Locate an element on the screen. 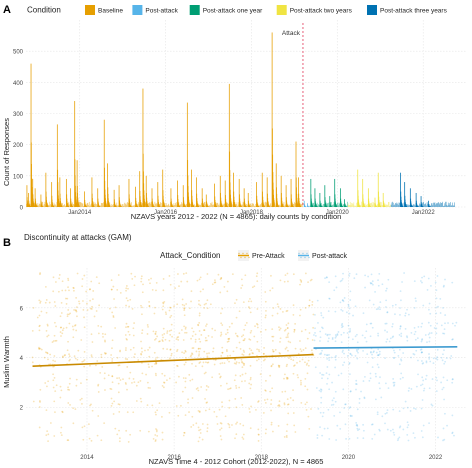 This screenshot has height=468, width=472. panel-a-spike is located at coordinates (47, 189).